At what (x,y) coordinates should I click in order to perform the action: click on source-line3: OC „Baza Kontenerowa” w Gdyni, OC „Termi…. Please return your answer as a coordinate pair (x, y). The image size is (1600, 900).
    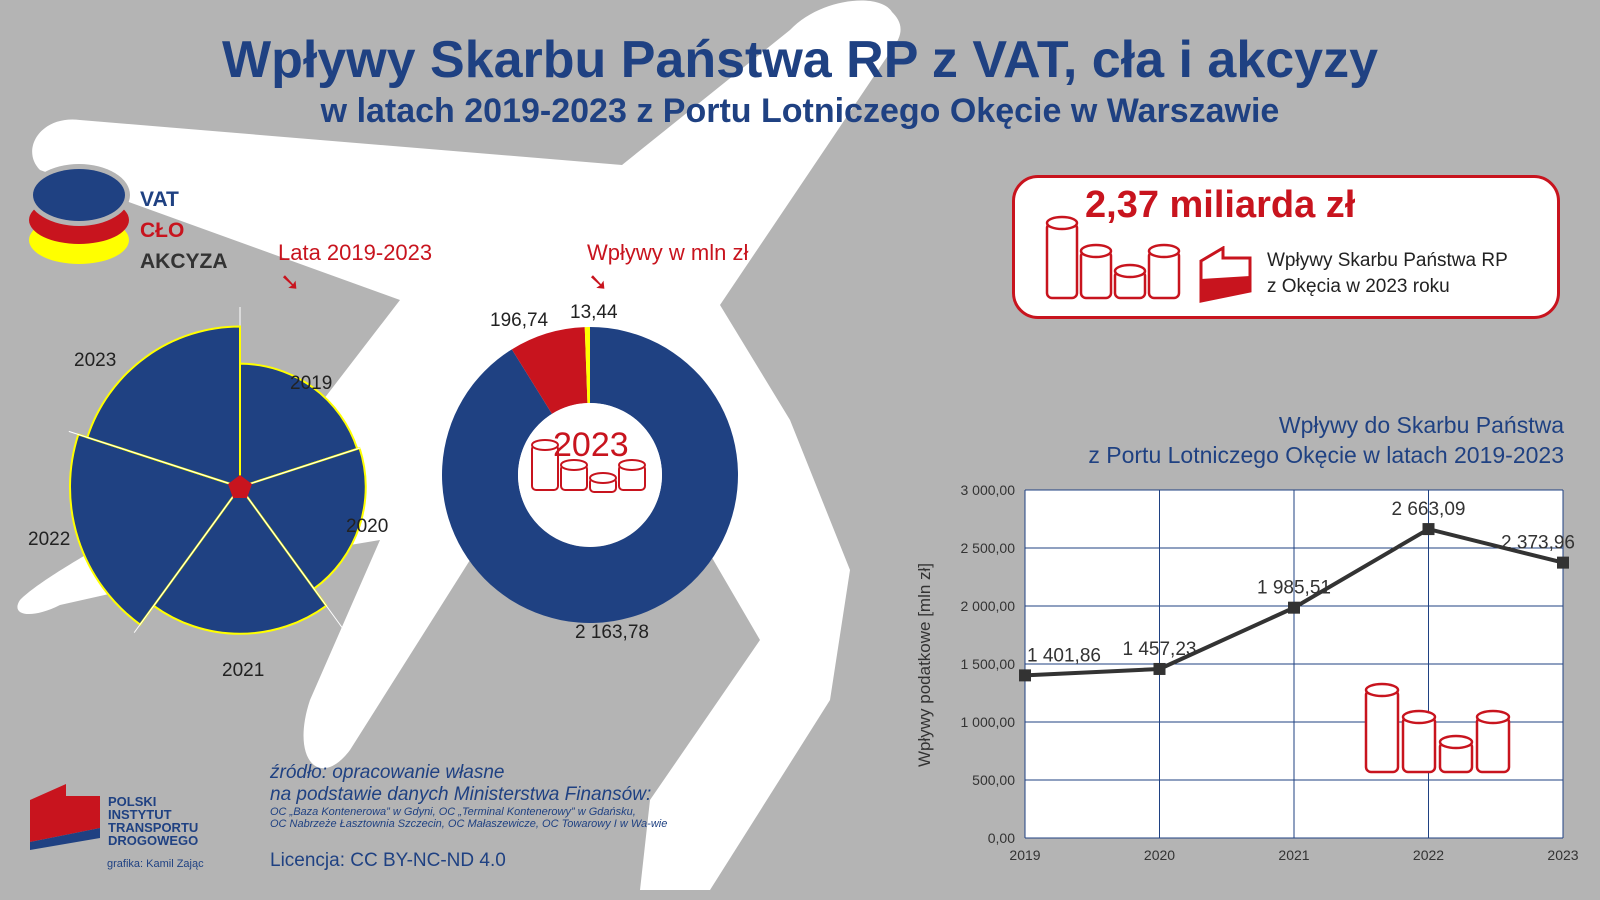
    Looking at the image, I should click on (453, 812).